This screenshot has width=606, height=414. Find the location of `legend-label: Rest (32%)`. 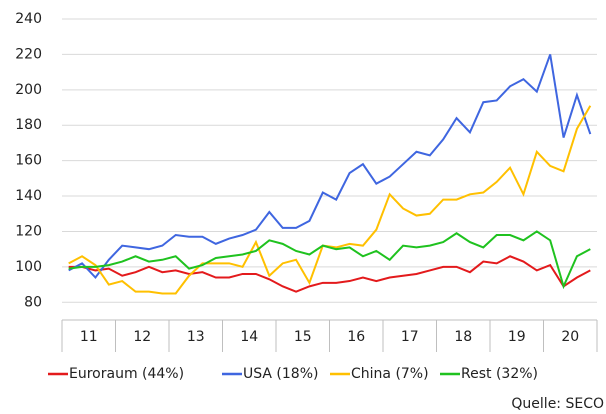

legend-label: Rest (32%) is located at coordinates (499, 374).